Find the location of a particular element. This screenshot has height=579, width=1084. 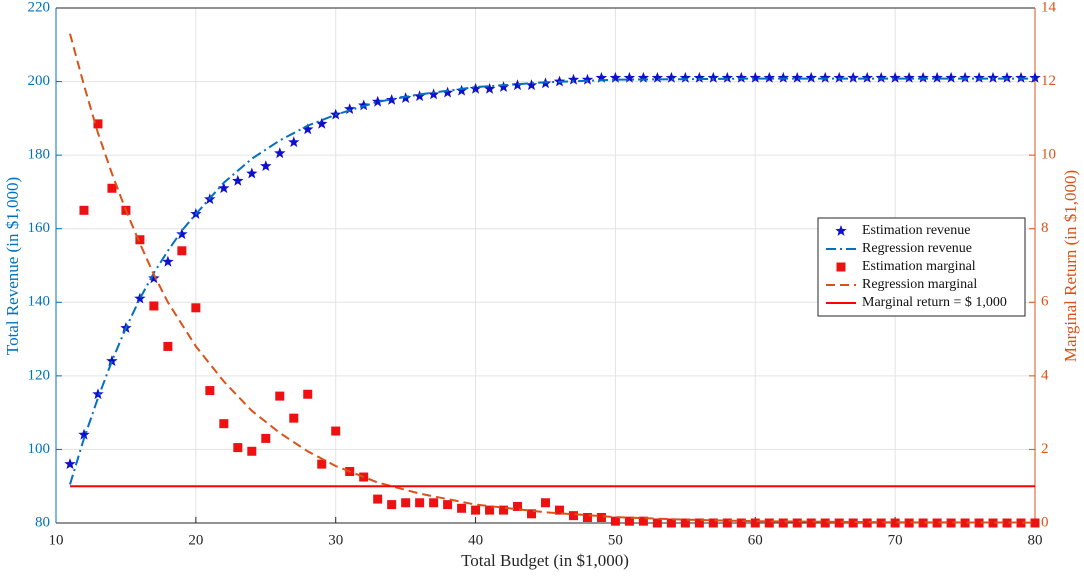

legend-box is located at coordinates (921, 267).